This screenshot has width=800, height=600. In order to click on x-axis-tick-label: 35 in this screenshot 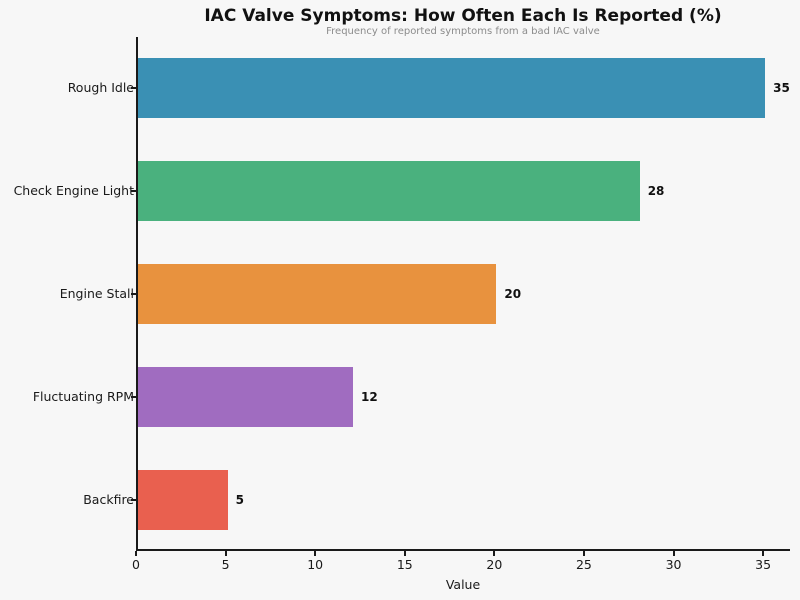, I will do `click(763, 564)`.